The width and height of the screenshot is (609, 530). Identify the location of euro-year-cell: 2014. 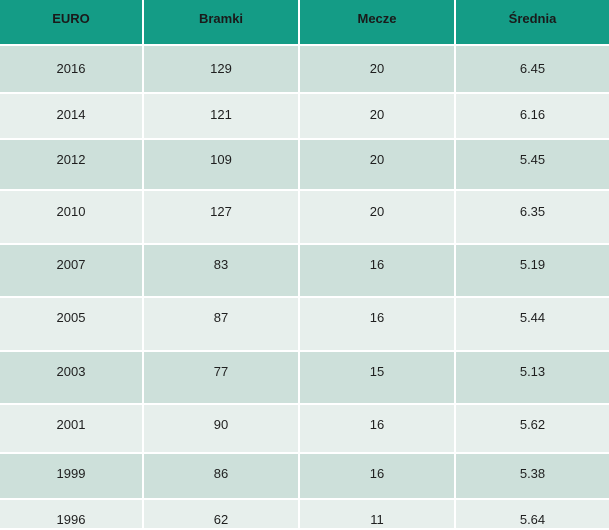
(72, 116).